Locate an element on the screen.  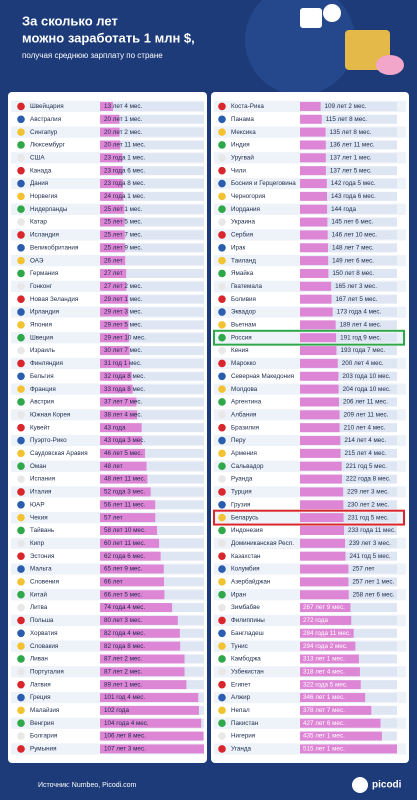
value-label: 203 года 10 мес. is located at coordinates (366, 376).